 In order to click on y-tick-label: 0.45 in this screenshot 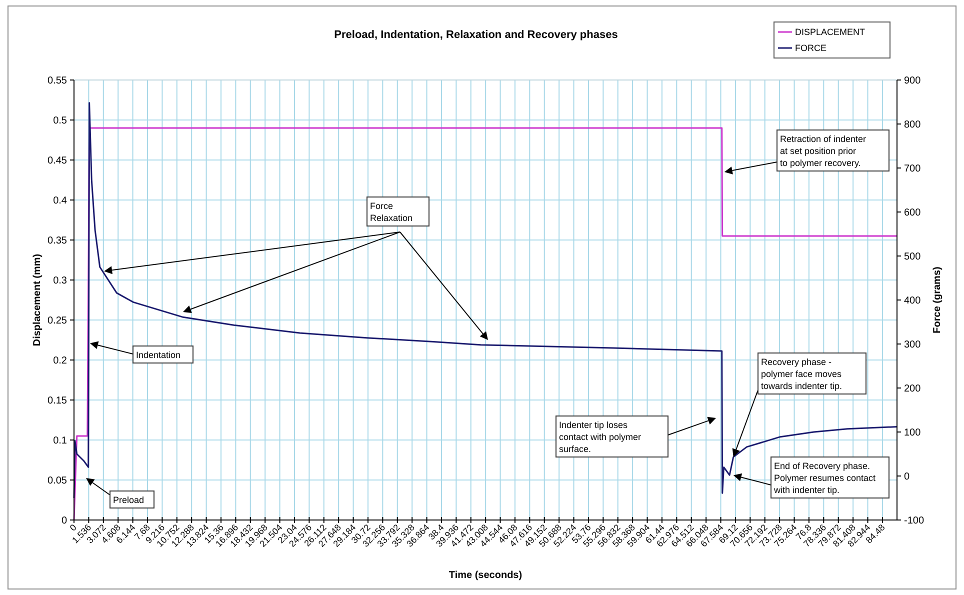, I will do `click(58, 161)`.